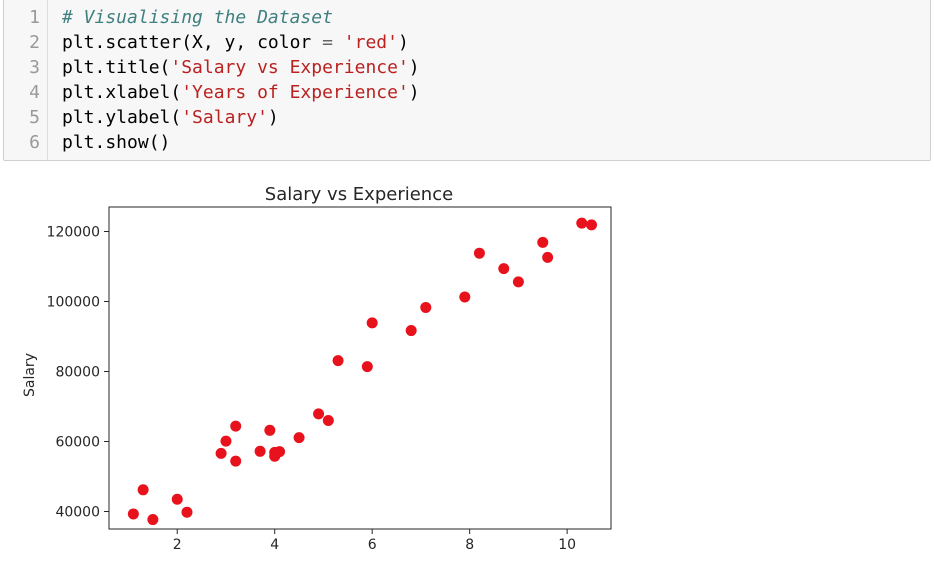 The width and height of the screenshot is (934, 565). Describe the element at coordinates (224, 117) in the screenshot. I see `code-token: 'Salary'` at that location.